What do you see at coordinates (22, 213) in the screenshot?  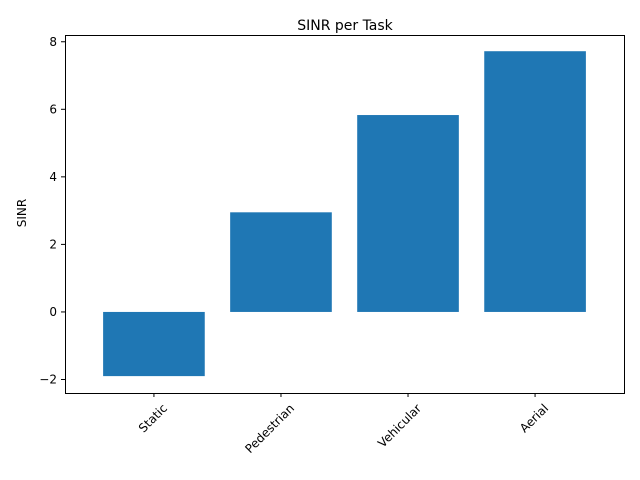 I see `y-axis-label: SINR` at bounding box center [22, 213].